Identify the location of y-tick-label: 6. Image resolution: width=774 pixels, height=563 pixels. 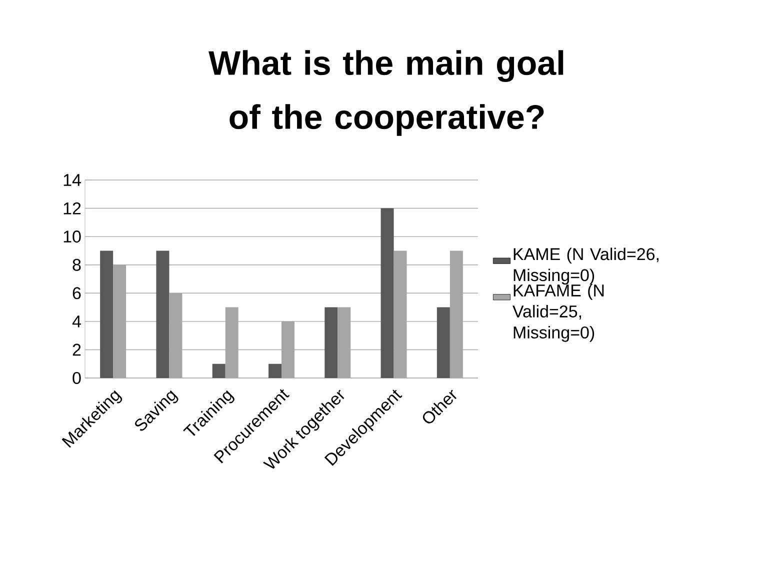
(76, 293).